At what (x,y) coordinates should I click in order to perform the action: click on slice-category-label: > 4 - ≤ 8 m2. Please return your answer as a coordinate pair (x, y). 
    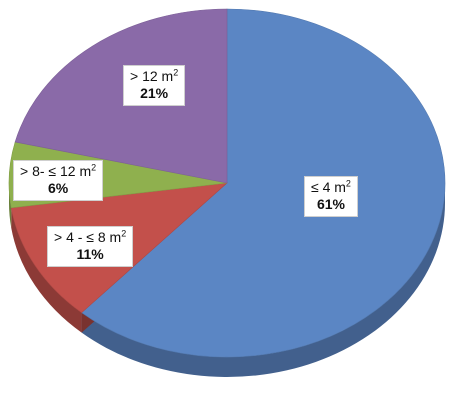
    Looking at the image, I should click on (90, 236).